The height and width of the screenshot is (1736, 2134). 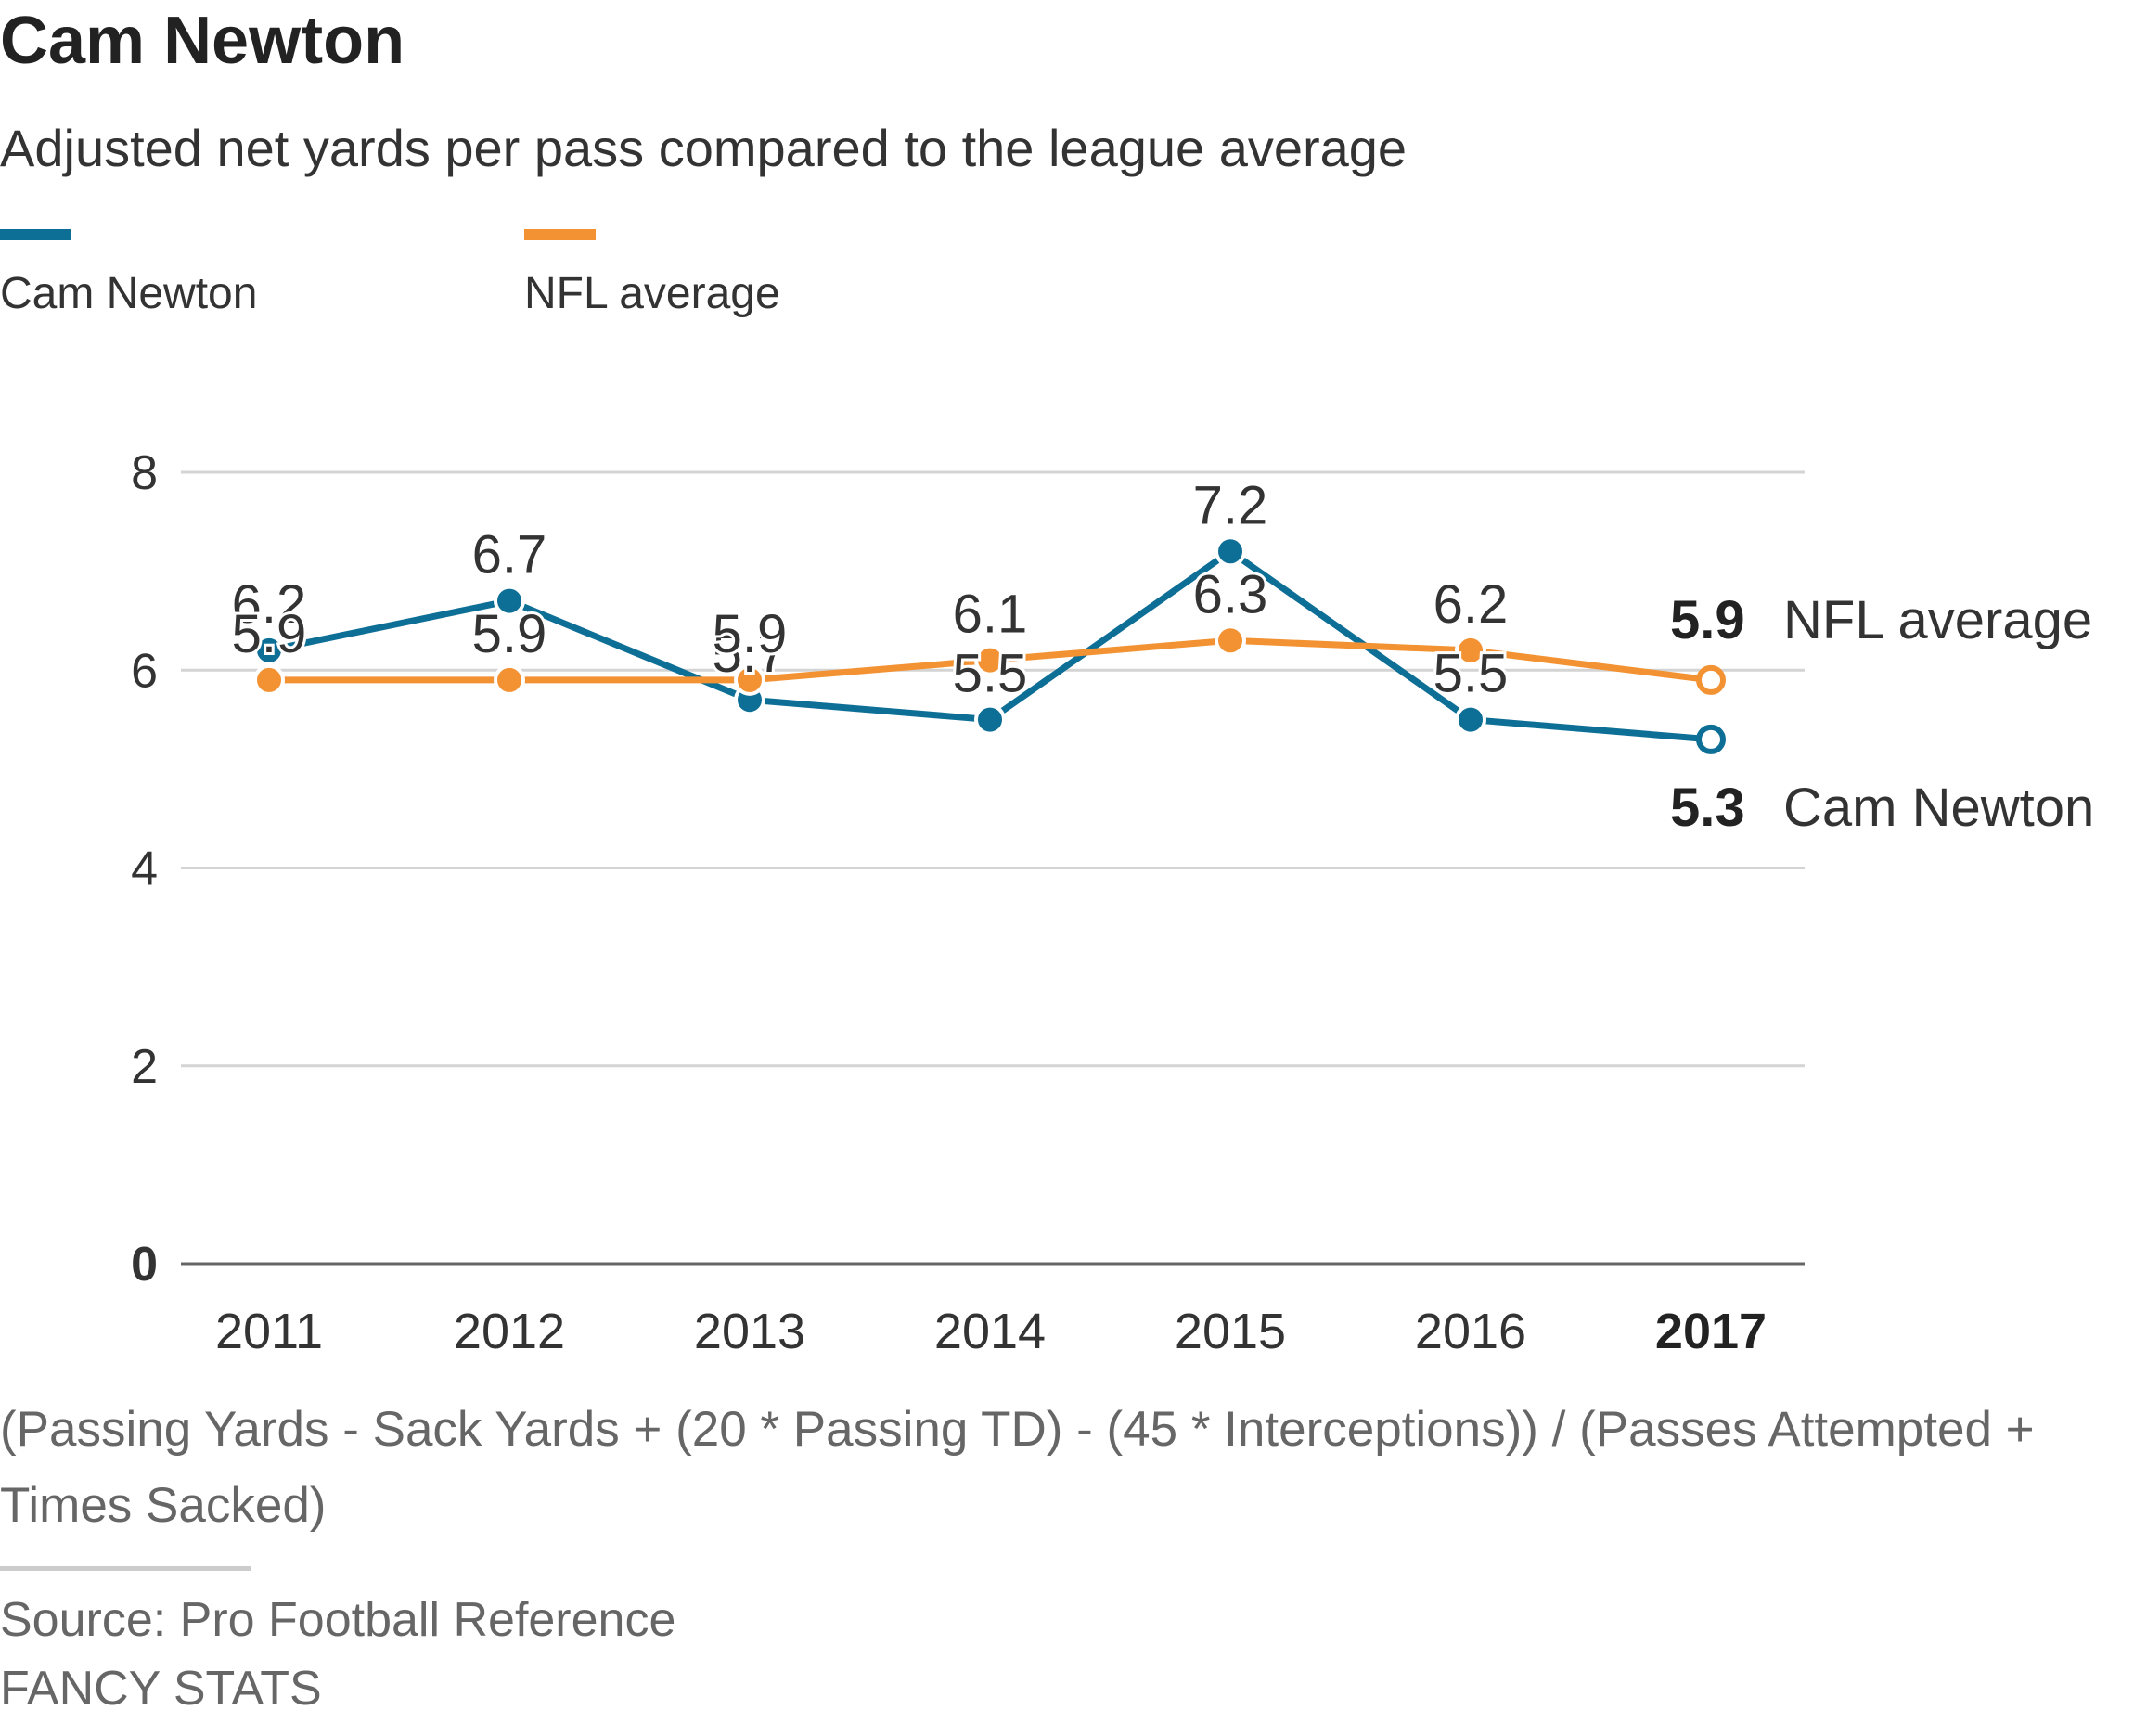 I want to click on y-tick-label: 6, so click(x=145, y=671).